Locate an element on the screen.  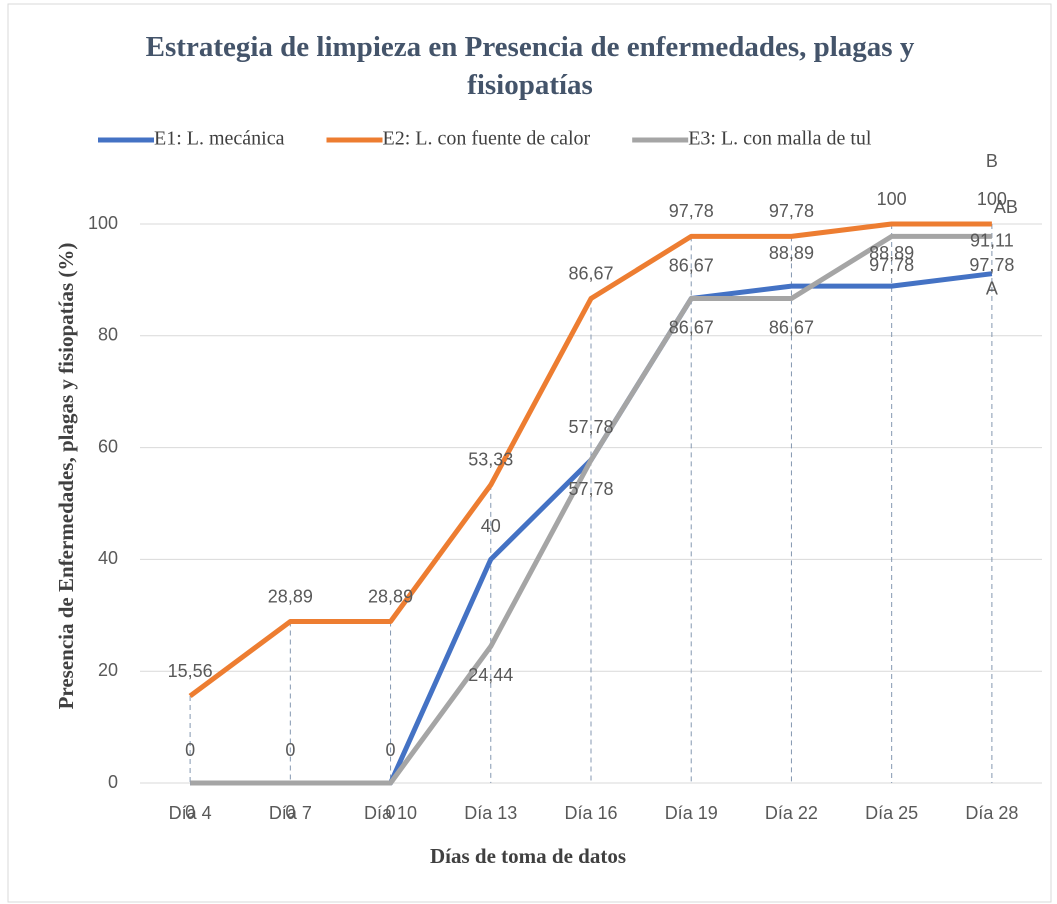
data-label: 53,33 is located at coordinates (490, 460).